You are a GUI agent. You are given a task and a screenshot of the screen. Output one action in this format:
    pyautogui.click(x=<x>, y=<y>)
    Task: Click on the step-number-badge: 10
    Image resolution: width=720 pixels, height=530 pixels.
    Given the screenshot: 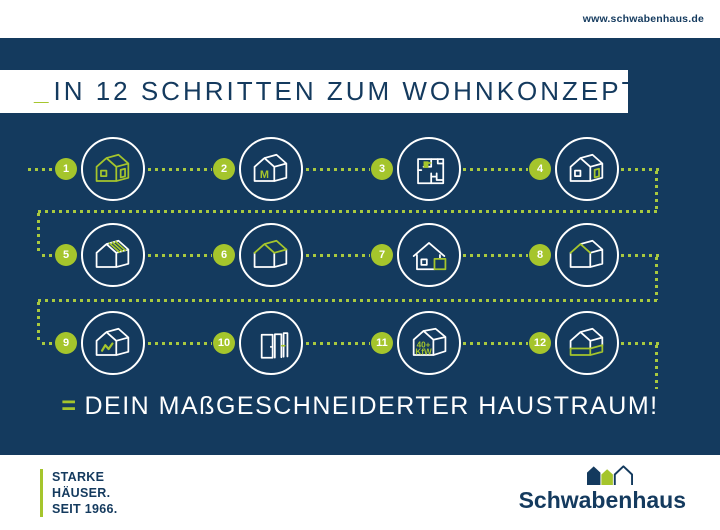 What is the action you would take?
    pyautogui.click(x=224, y=343)
    